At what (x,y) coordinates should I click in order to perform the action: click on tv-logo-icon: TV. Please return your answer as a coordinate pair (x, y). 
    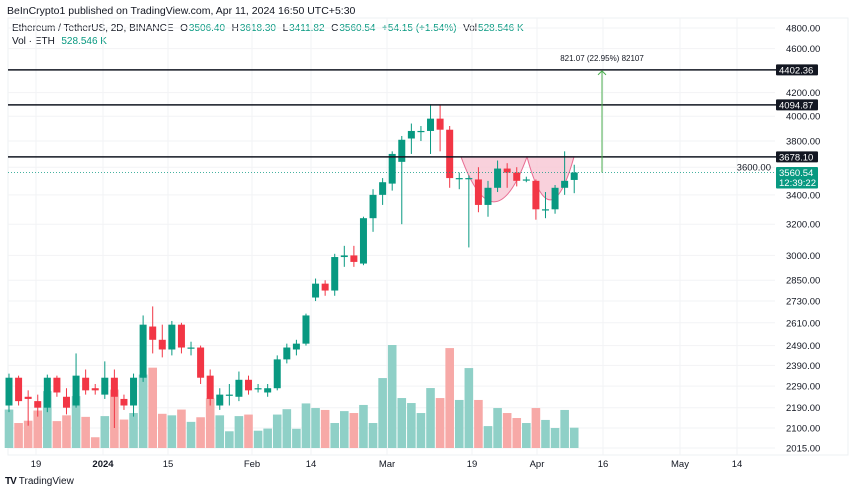
    Looking at the image, I should click on (11, 481).